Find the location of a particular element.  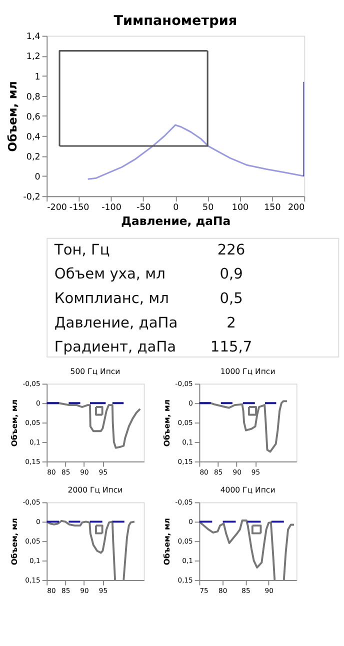

x-tick-label: 200 is located at coordinates (296, 208).